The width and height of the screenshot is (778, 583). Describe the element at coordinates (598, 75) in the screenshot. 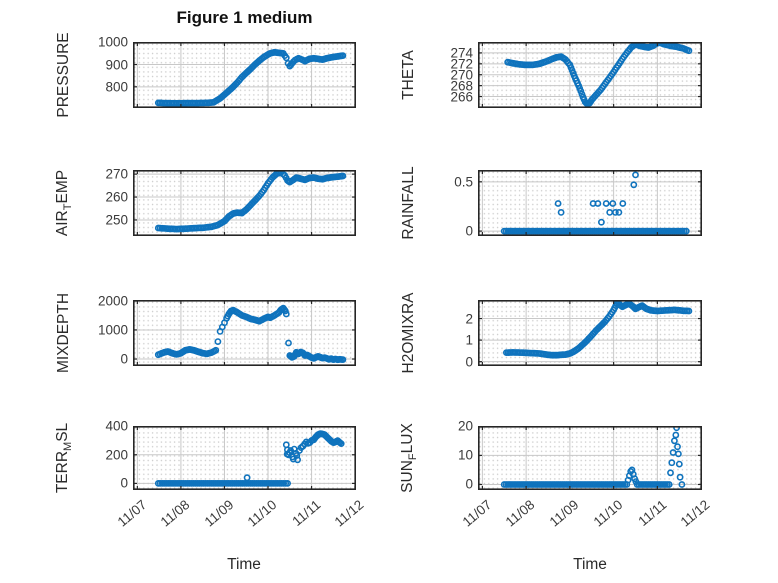

I see `data-series-theta` at that location.